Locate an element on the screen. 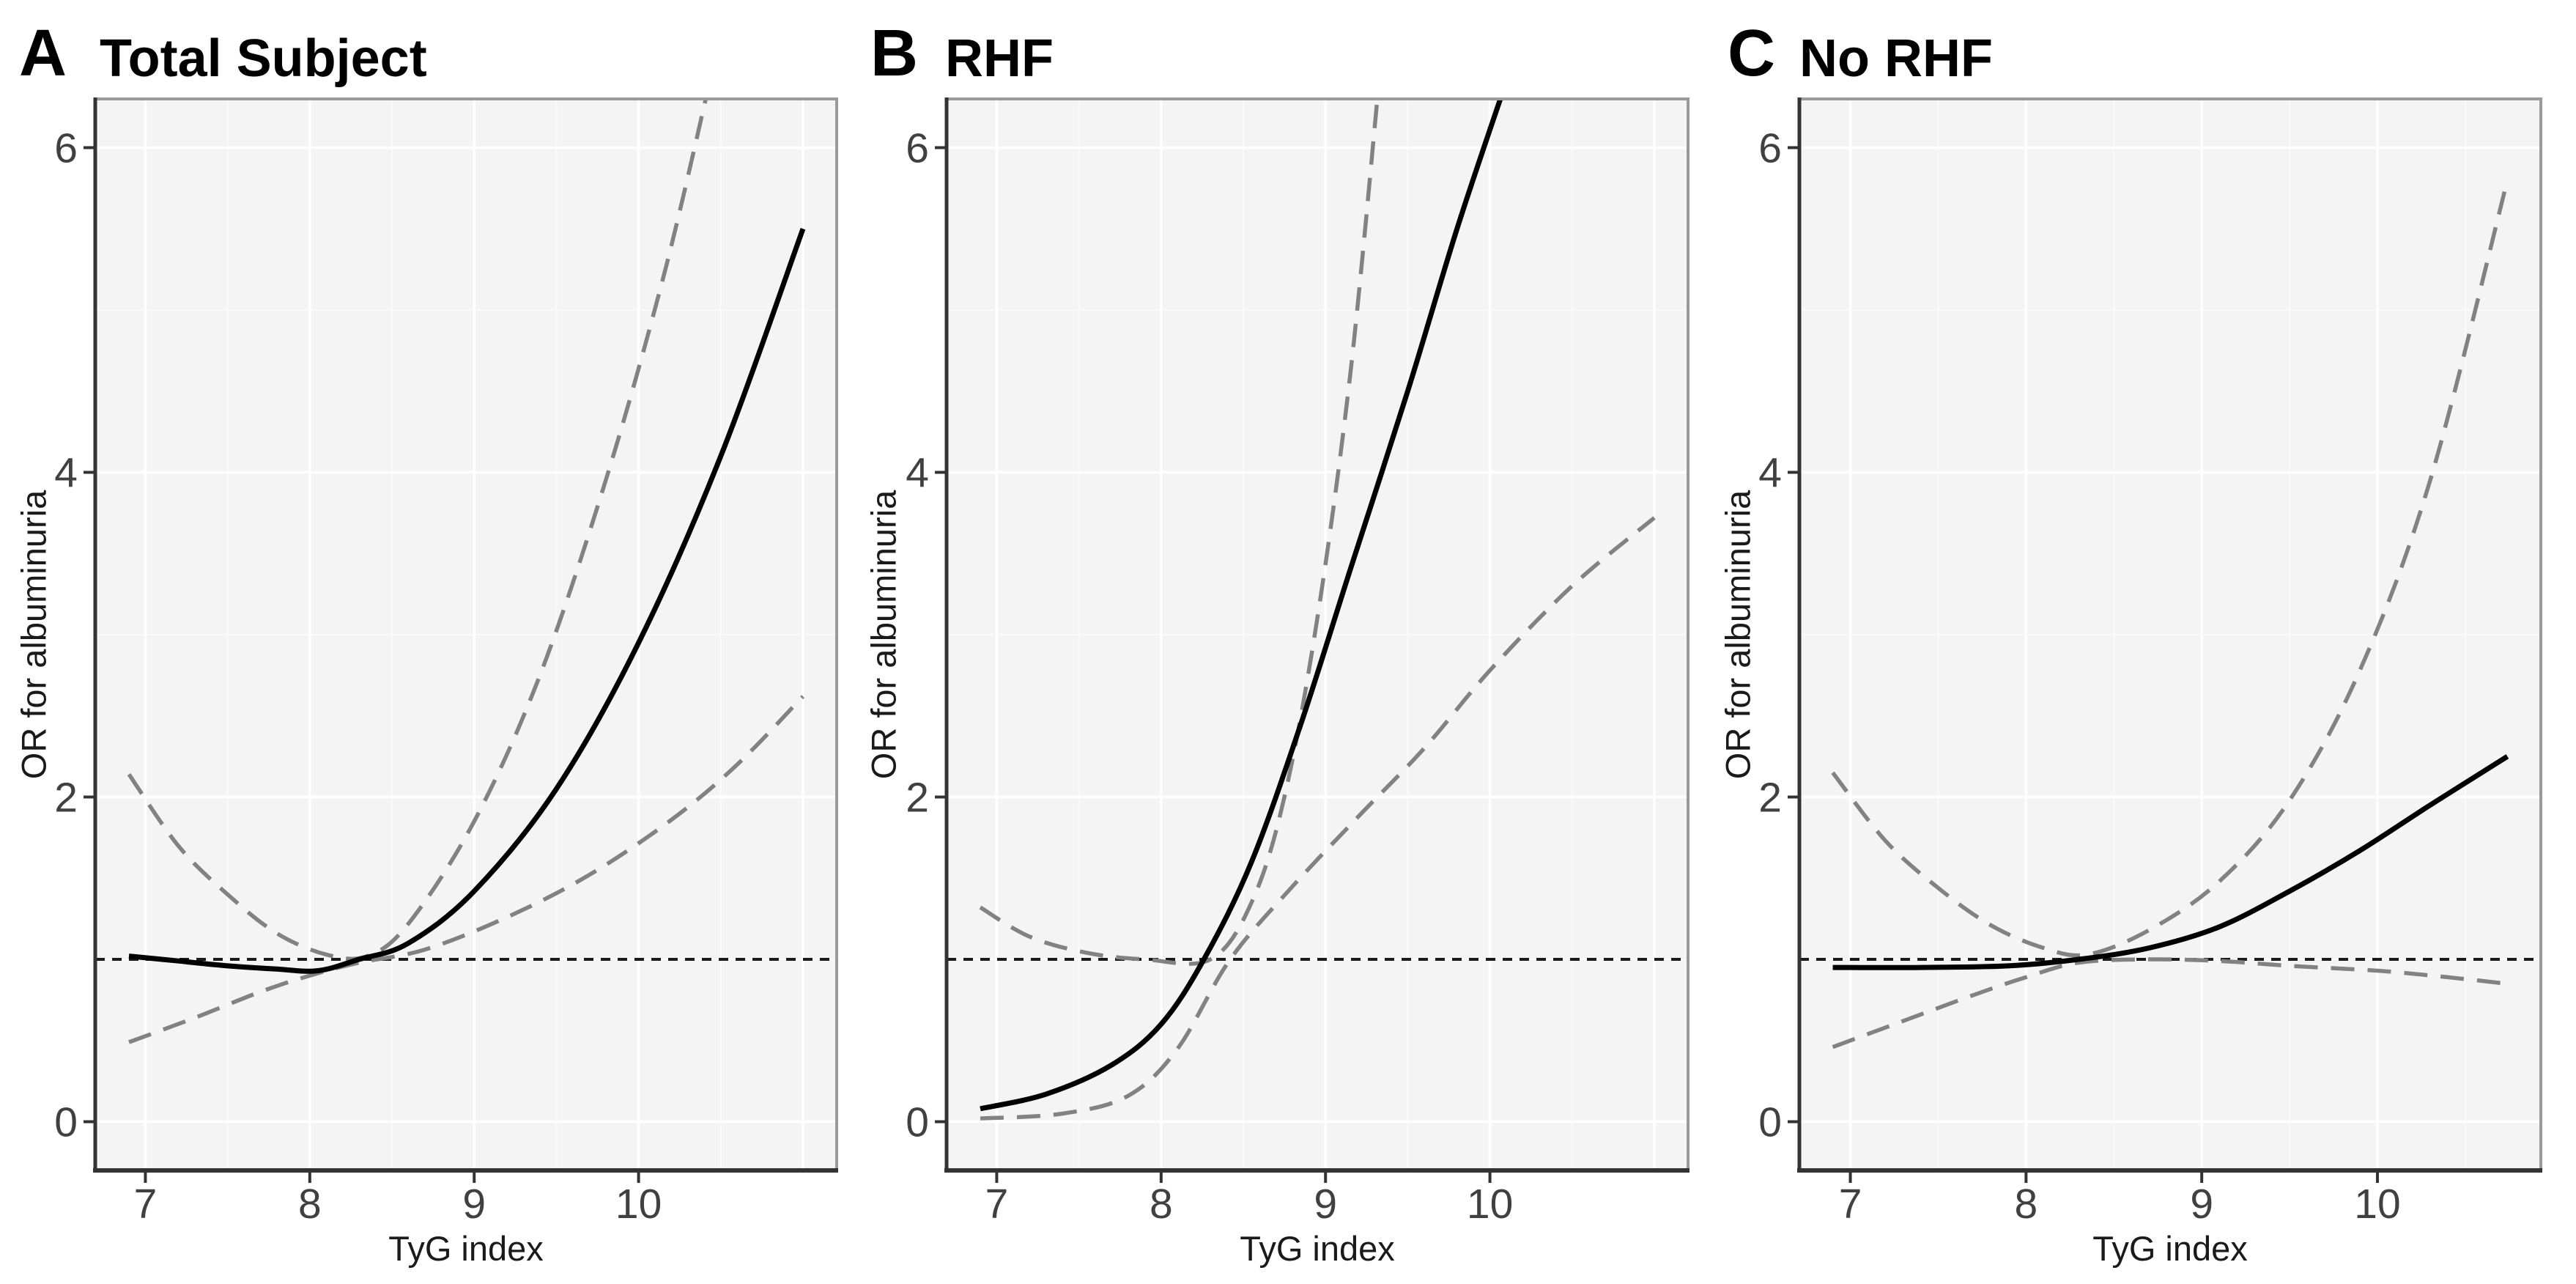 The width and height of the screenshot is (2576, 1284). panel-title: RHF is located at coordinates (999, 58).